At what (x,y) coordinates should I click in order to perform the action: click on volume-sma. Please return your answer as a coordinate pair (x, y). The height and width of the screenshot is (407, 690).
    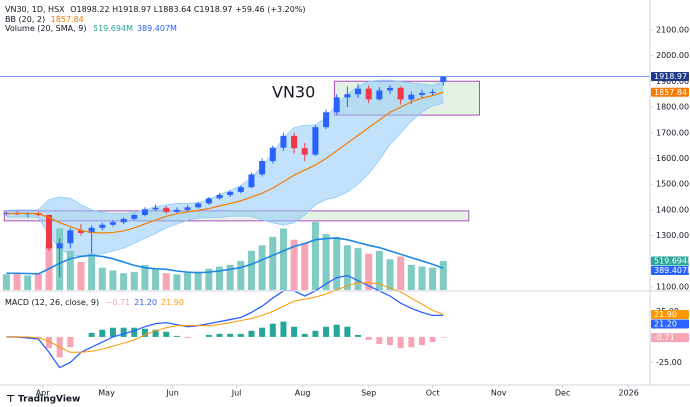
    Looking at the image, I should click on (225, 256).